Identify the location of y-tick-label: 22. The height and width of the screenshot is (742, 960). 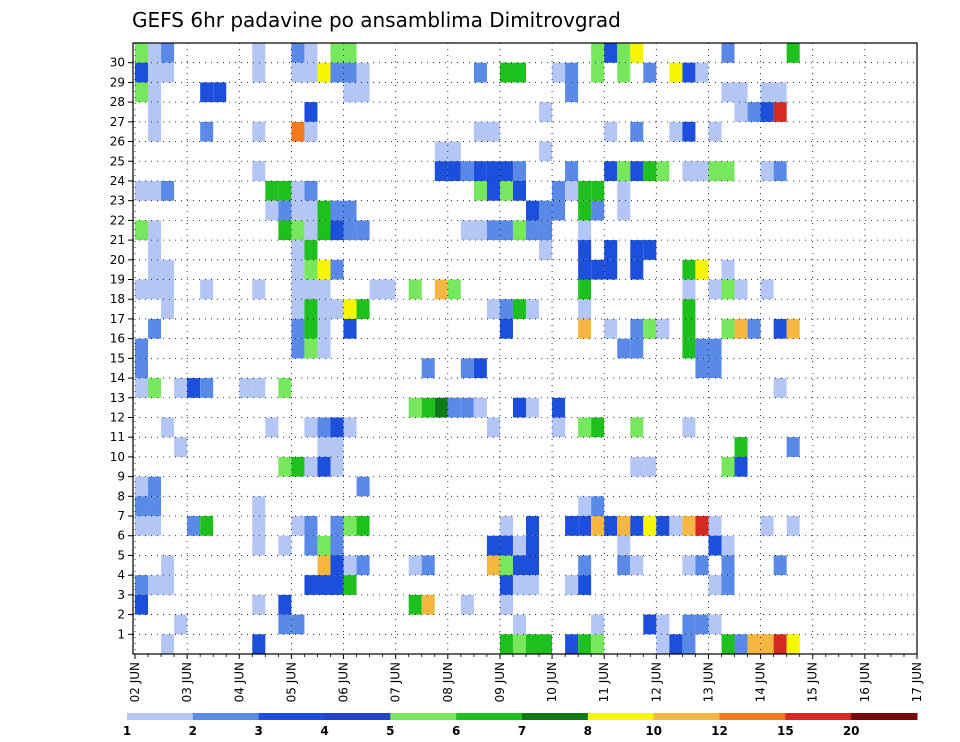
(117, 220).